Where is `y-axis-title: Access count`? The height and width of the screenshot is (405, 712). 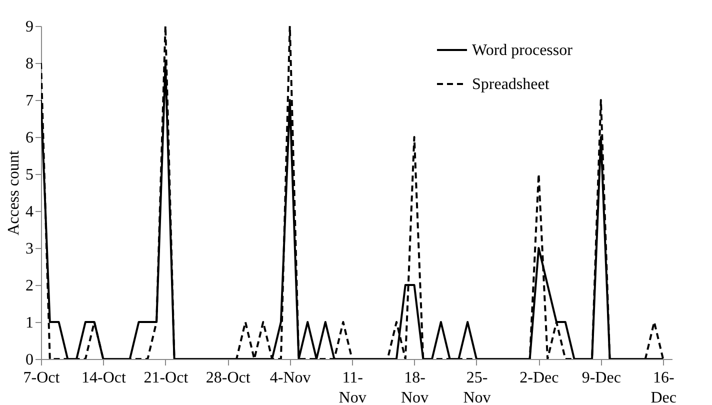
y-axis-title: Access count is located at coordinates (14, 193).